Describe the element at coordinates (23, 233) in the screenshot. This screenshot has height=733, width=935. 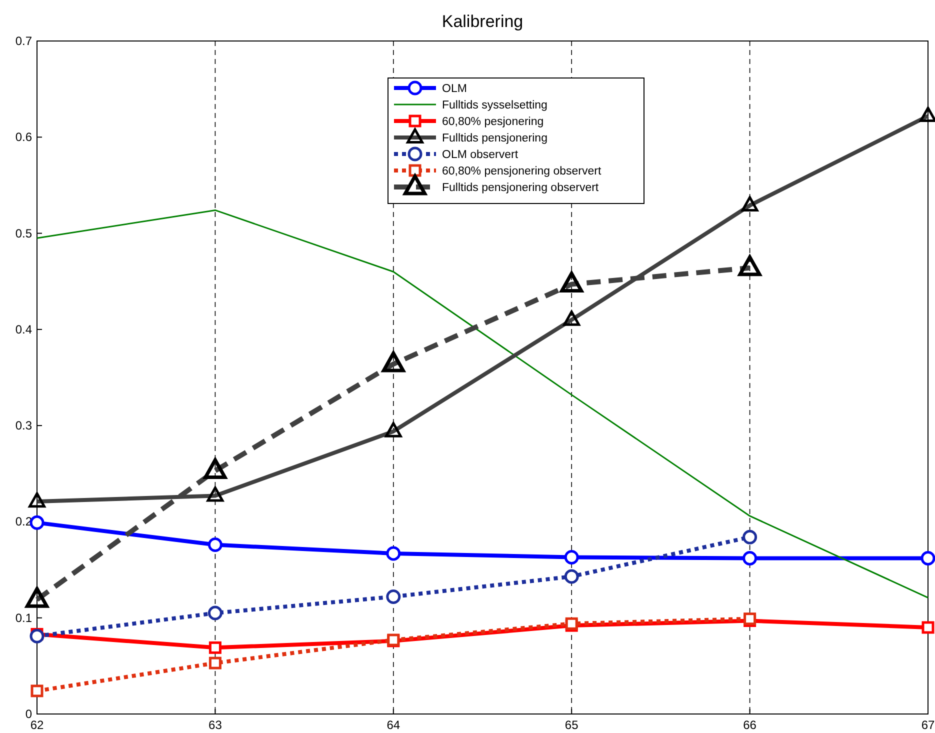
I see `y-tick-label: 0.5` at that location.